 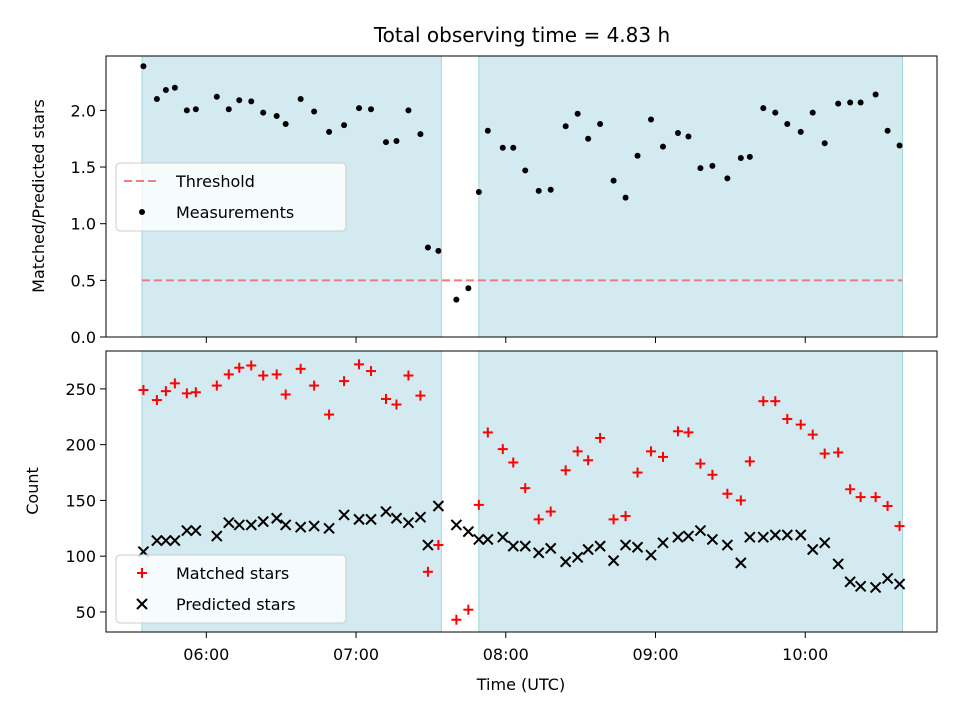 What do you see at coordinates (83, 337) in the screenshot?
I see `y-tick-label-0: 0.0` at bounding box center [83, 337].